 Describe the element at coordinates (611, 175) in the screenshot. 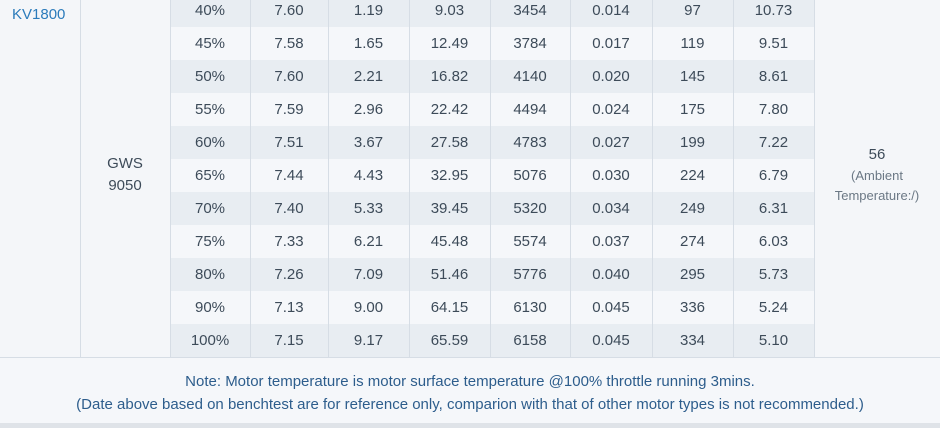

I see `table-cell: 0.030` at that location.